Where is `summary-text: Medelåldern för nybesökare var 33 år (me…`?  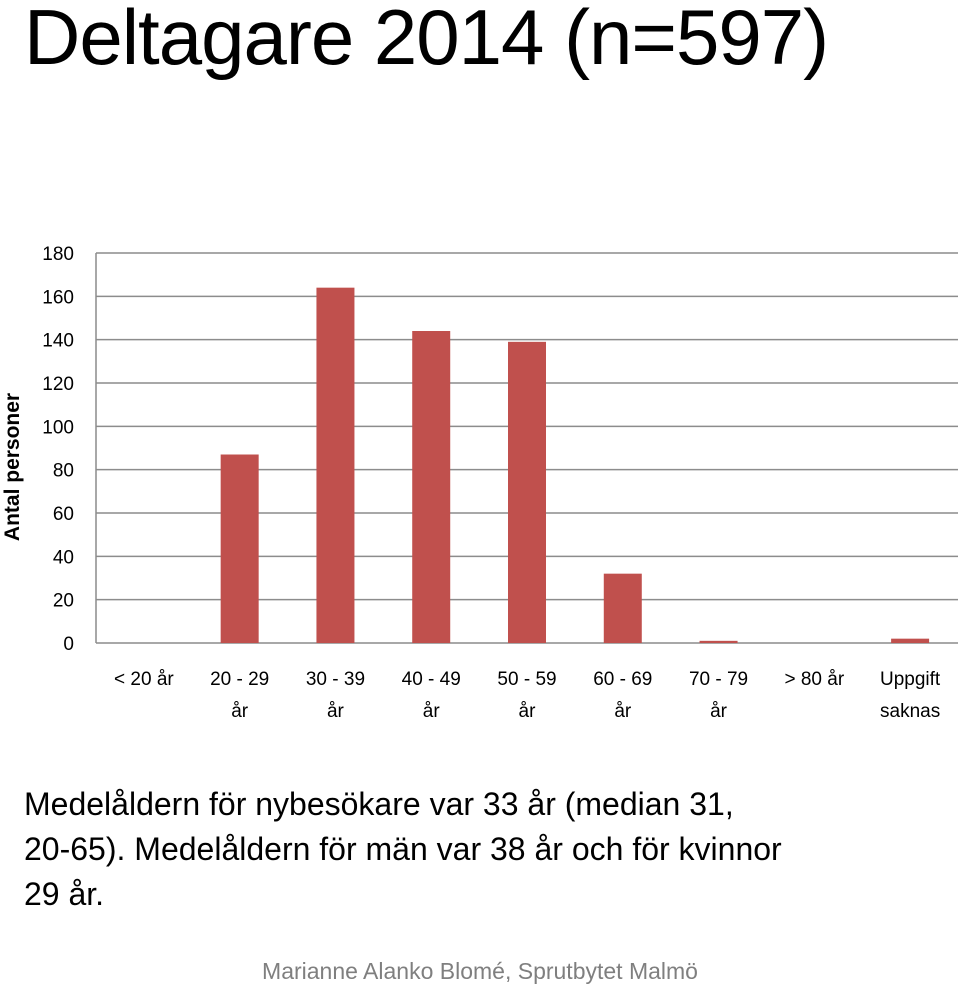
summary-text: Medelåldern för nybesökare var 33 år (me… is located at coordinates (403, 849).